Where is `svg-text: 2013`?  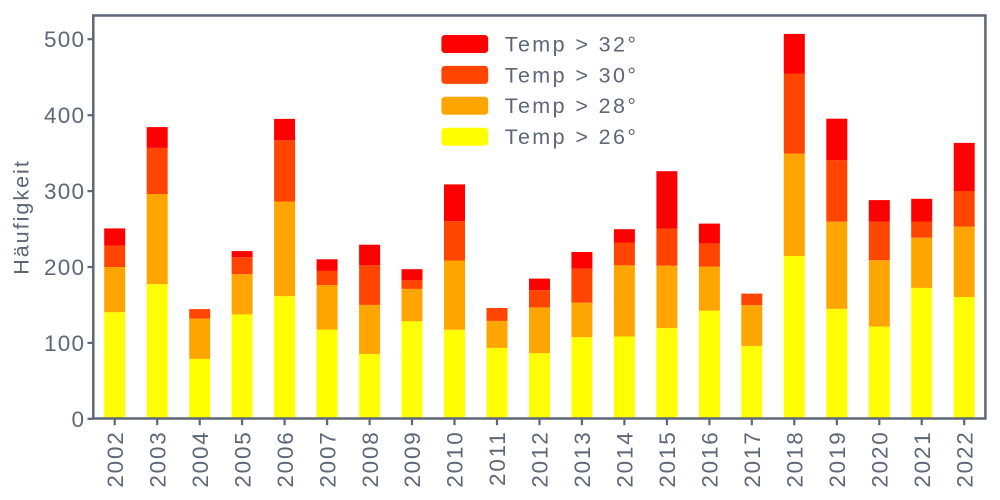 svg-text: 2013 is located at coordinates (582, 458).